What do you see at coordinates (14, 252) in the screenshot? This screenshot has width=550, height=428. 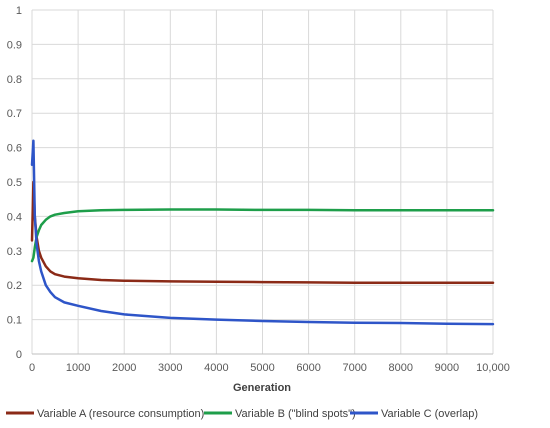 I see `y-tick-label: 0.3` at bounding box center [14, 252].